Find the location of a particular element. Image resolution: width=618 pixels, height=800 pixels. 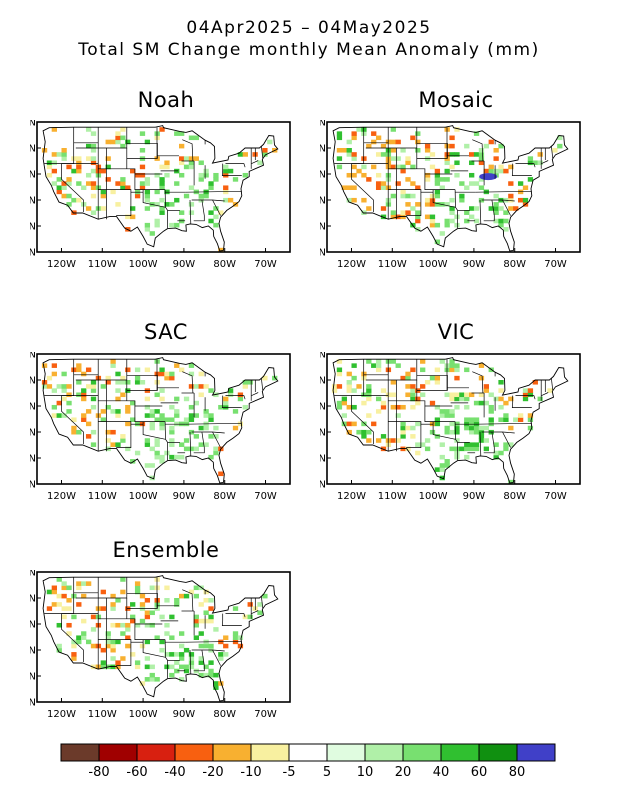

legend-label: 10 is located at coordinates (365, 772).